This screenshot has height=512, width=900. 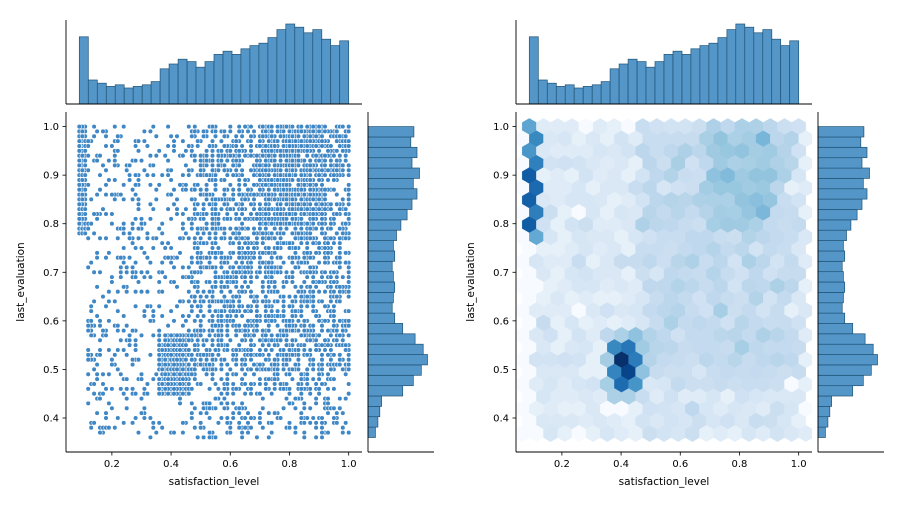 What do you see at coordinates (847, 282) in the screenshot?
I see `right-marginal-histogram` at bounding box center [847, 282].